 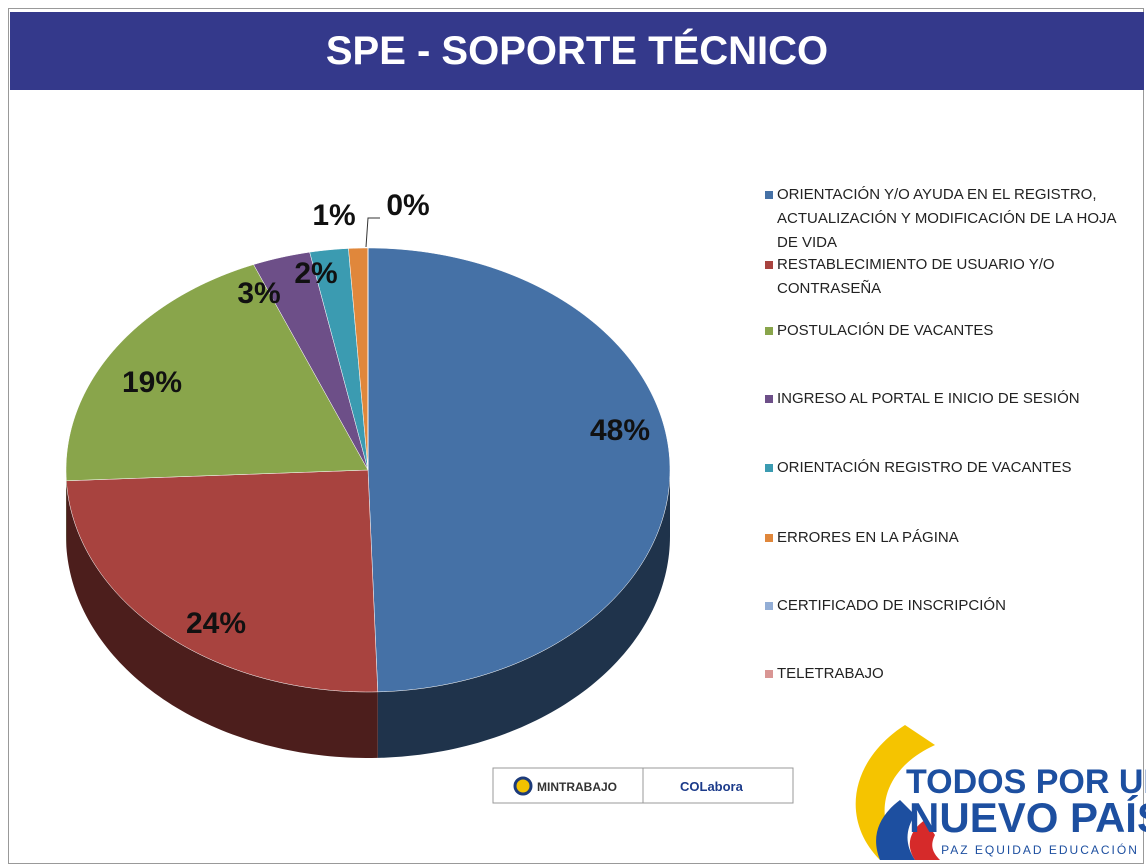 I want to click on slogan: PAZ EQUIDAD EDUCACIÓN, so click(x=1040, y=849).